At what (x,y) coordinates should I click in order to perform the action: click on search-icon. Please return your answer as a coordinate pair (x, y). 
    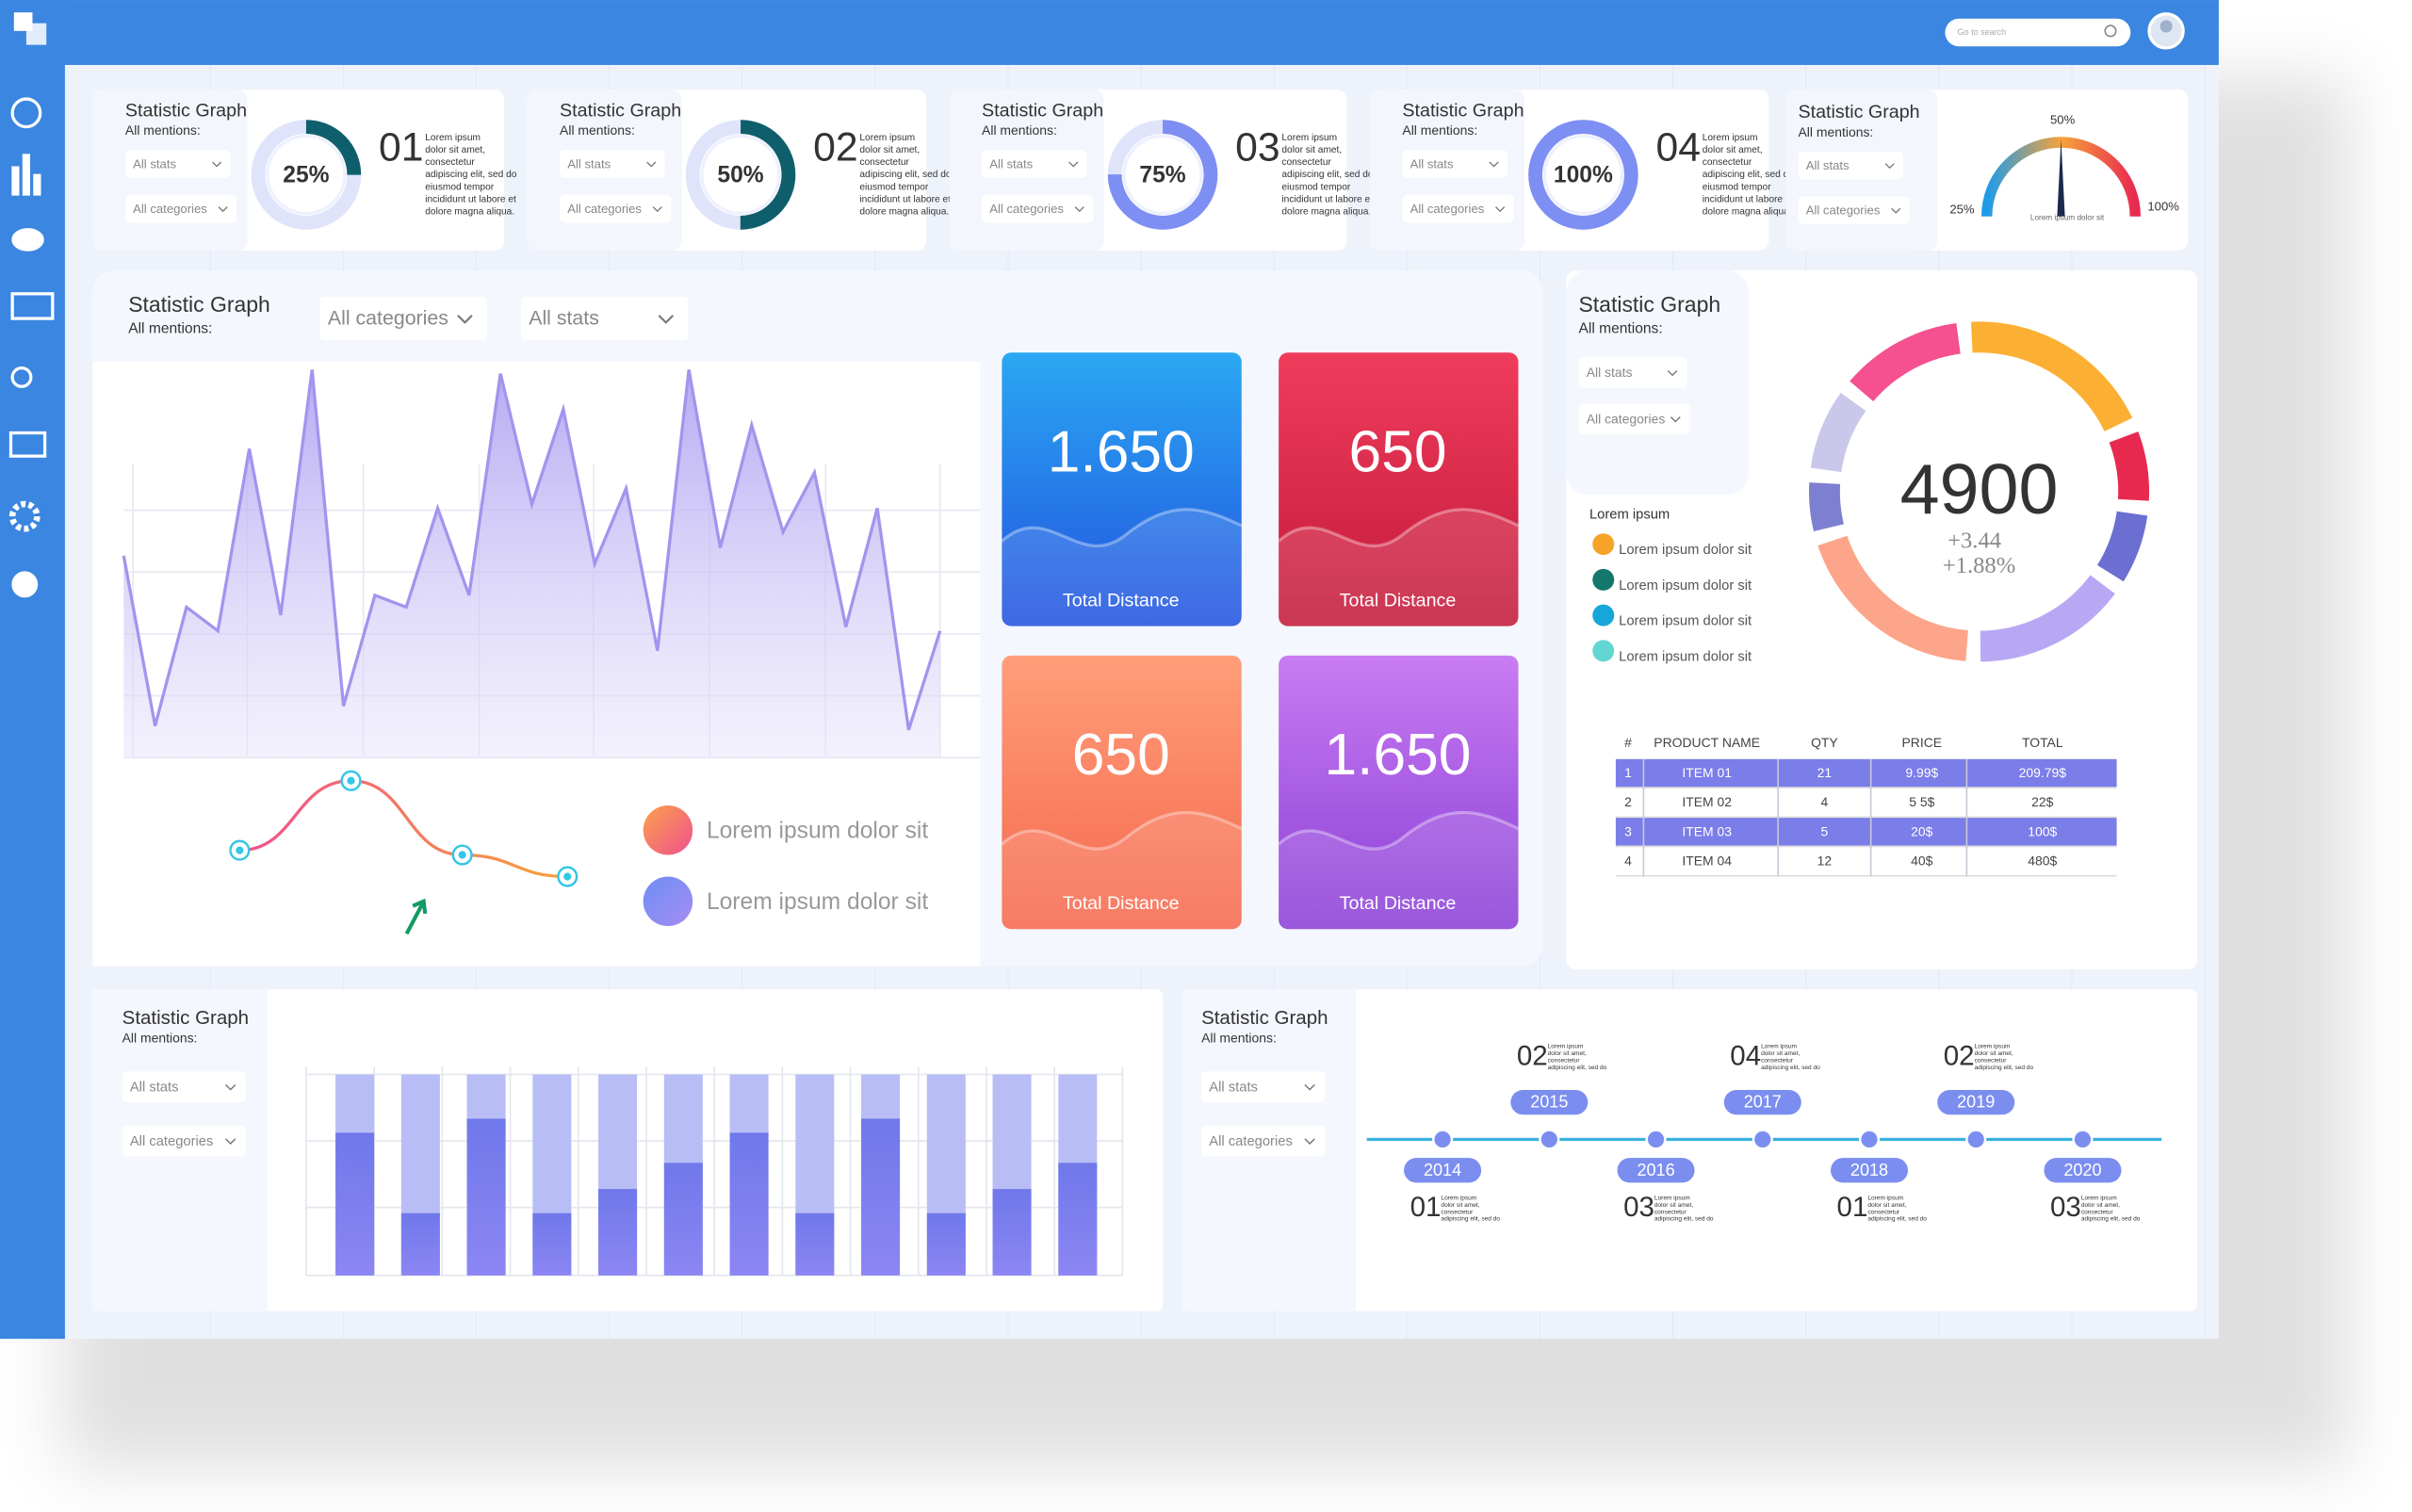
    Looking at the image, I should click on (2110, 31).